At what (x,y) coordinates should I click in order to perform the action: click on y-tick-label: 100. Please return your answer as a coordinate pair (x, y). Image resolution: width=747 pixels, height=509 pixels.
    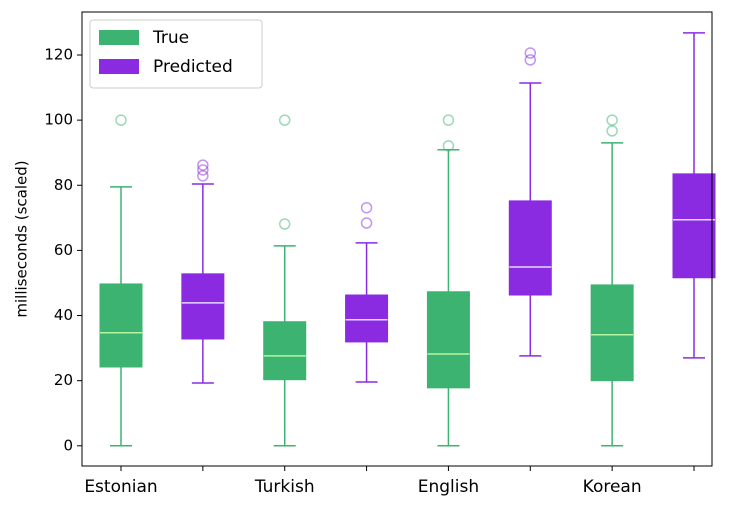
    Looking at the image, I should click on (58, 120).